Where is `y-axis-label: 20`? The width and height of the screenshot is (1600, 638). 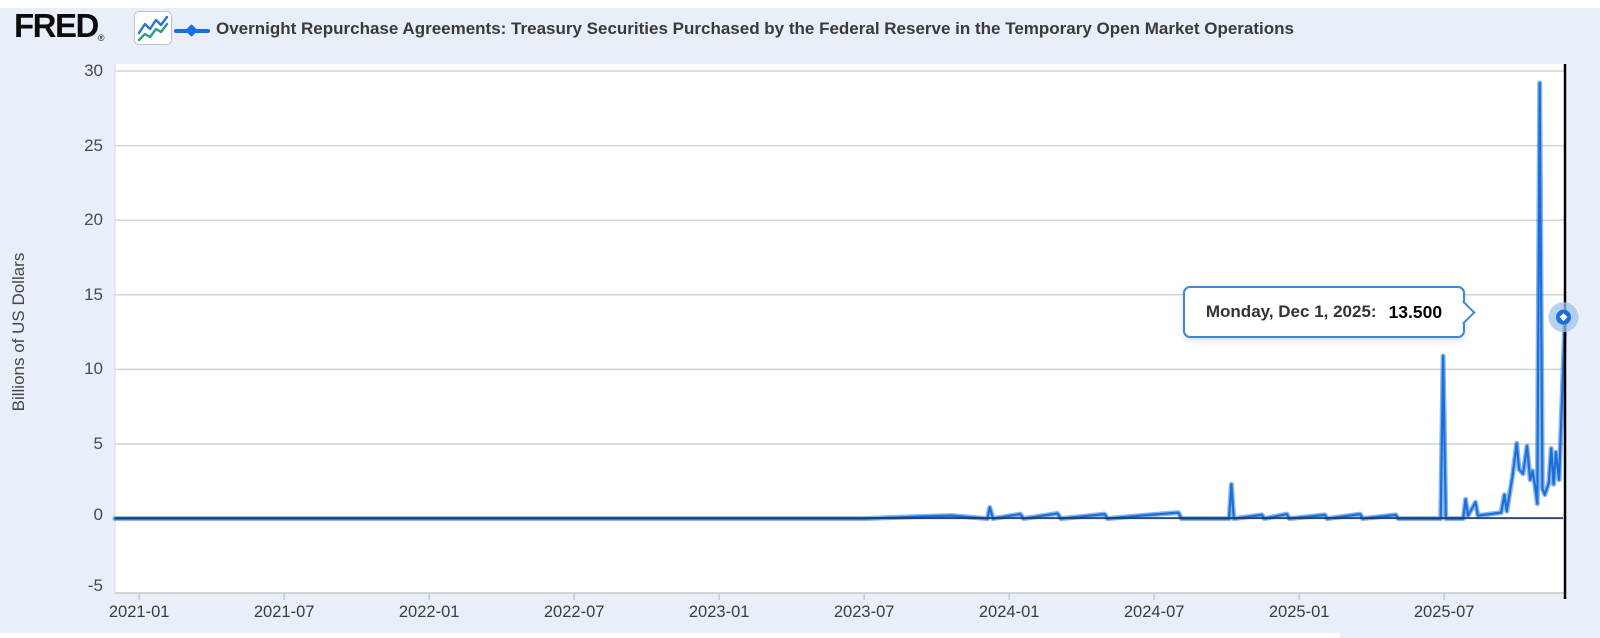
y-axis-label: 20 is located at coordinates (93, 220).